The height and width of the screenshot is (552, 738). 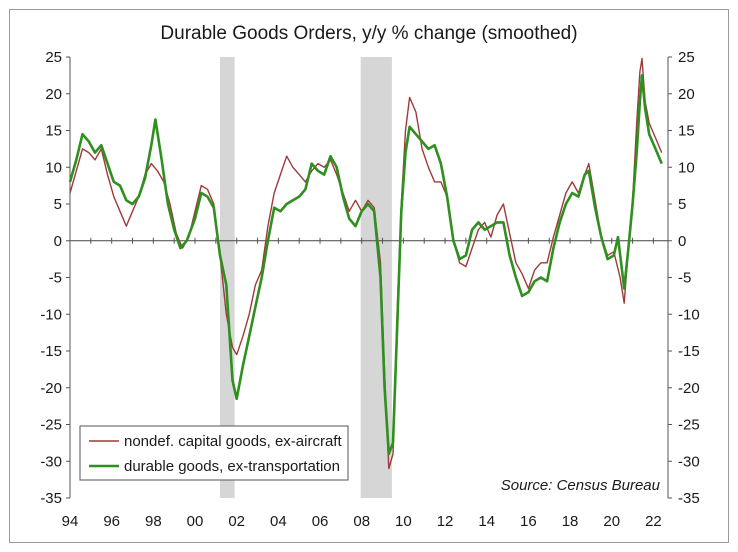 What do you see at coordinates (53, 131) in the screenshot?
I see `y-tick-label-left: 15` at bounding box center [53, 131].